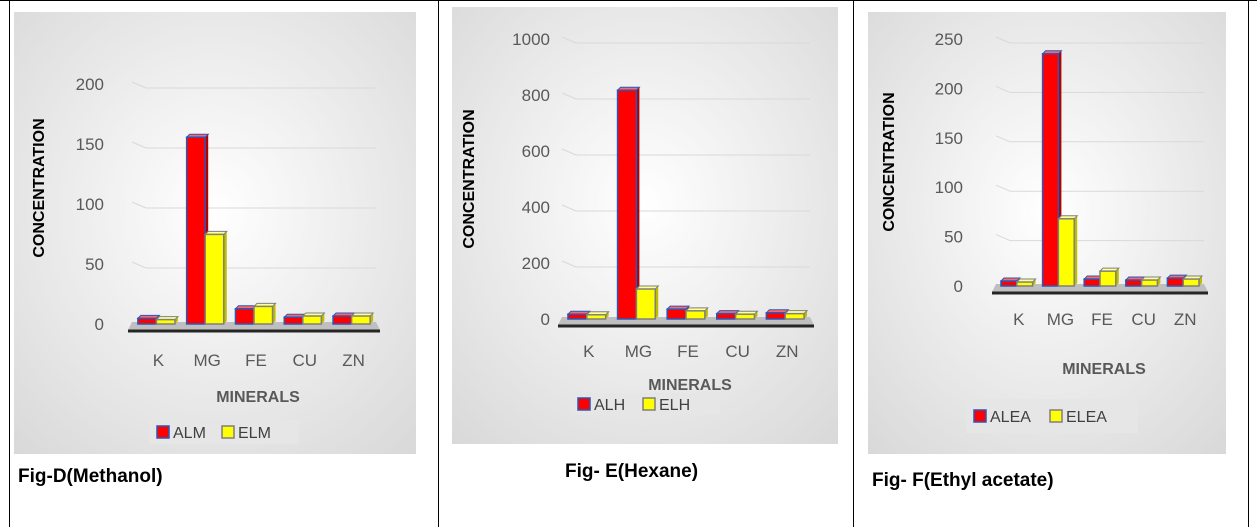 This screenshot has height=527, width=1257. What do you see at coordinates (214, 279) in the screenshot?
I see `bar-elm-mg` at bounding box center [214, 279].